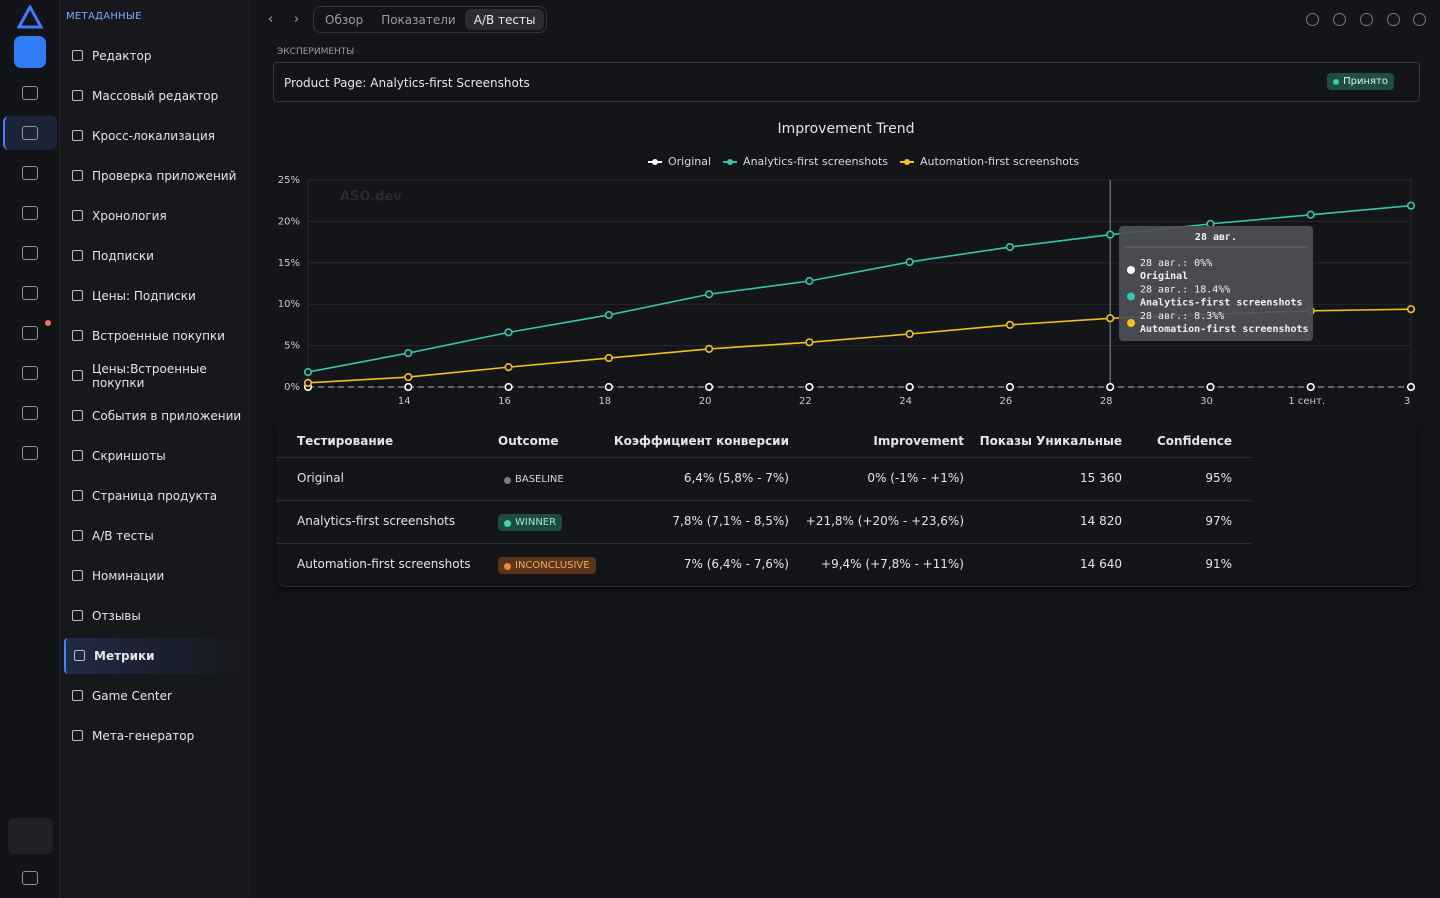 Image resolution: width=1440 pixels, height=898 pixels. I want to click on sidebar-item: События в приложении, so click(155, 416).